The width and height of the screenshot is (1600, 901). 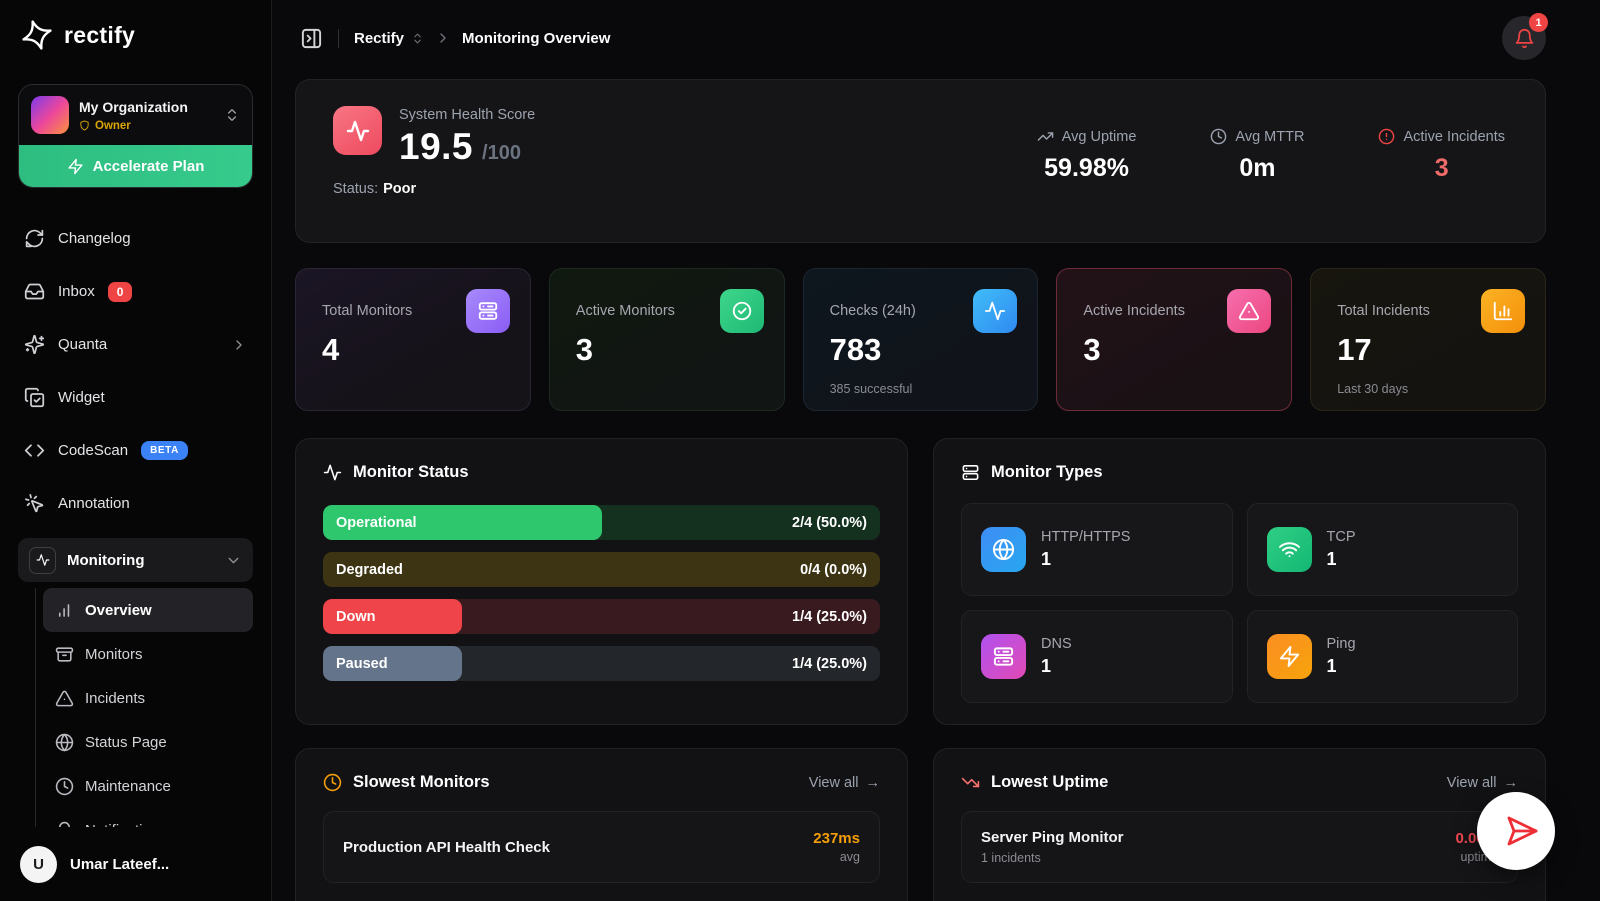 I want to click on breadcrumb-root-select: Rectify, so click(x=389, y=38).